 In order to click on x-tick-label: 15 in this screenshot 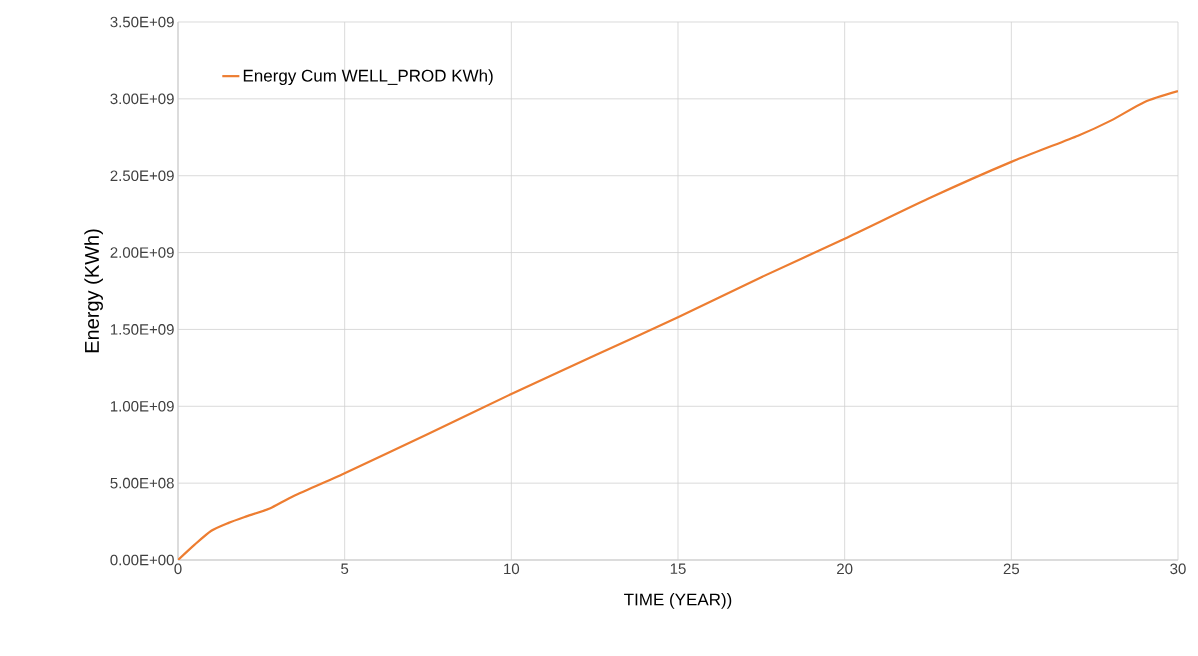, I will do `click(678, 568)`.